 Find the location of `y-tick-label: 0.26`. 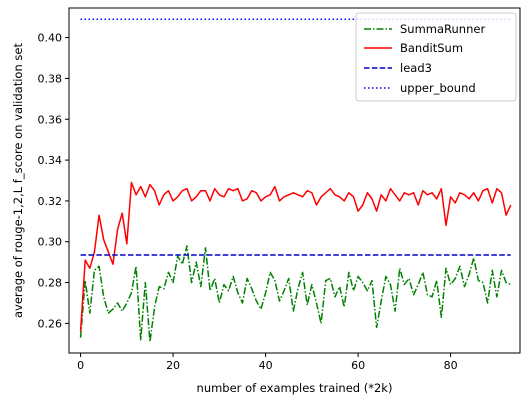

y-tick-label: 0.26 is located at coordinates (50, 323).